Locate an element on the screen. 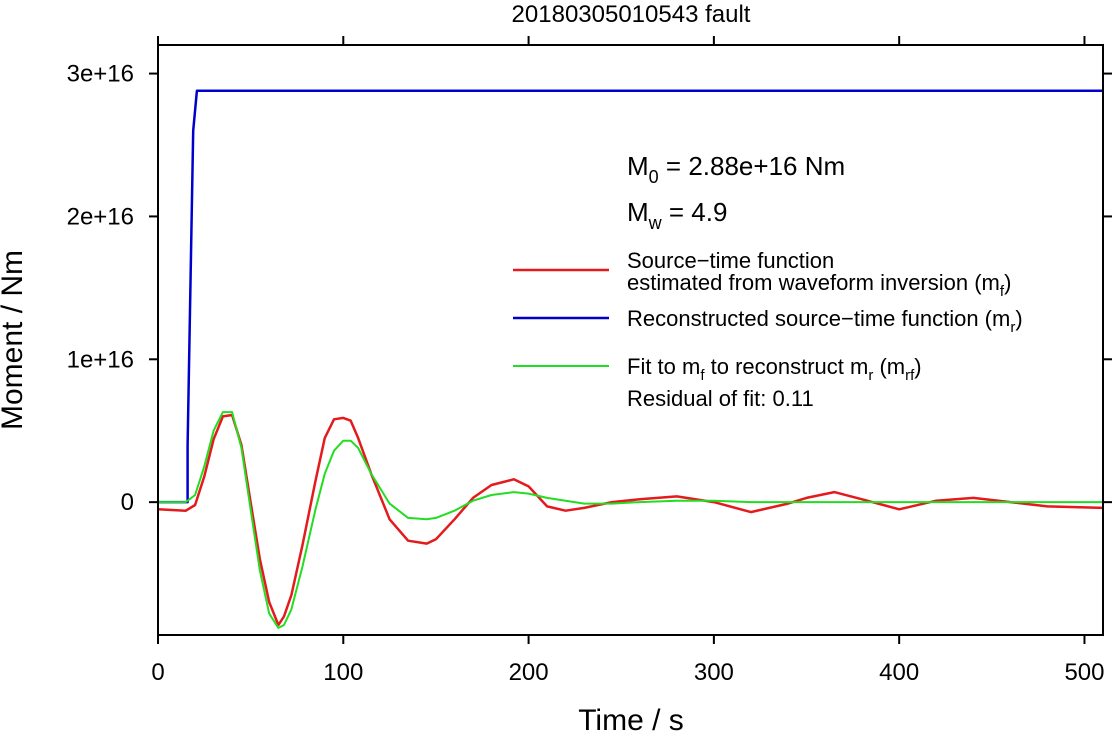 This screenshot has width=1117, height=741. mw-annotation: Mw = 4.9 is located at coordinates (677, 215).